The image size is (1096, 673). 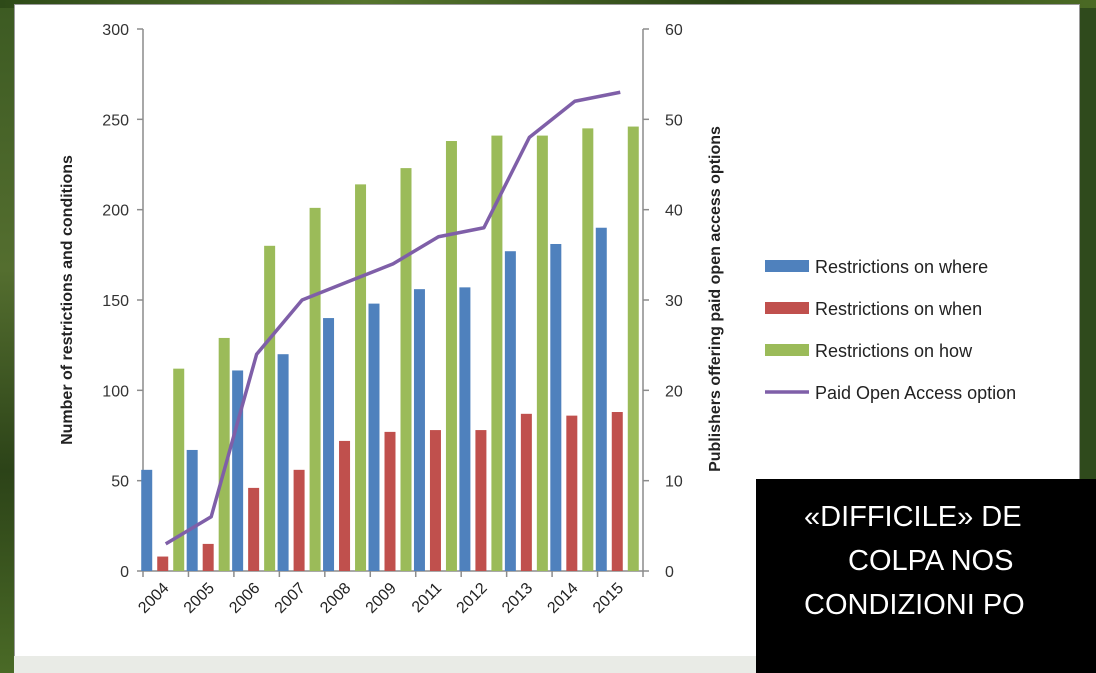 What do you see at coordinates (335, 598) in the screenshot?
I see `x-tick-label: 2008` at bounding box center [335, 598].